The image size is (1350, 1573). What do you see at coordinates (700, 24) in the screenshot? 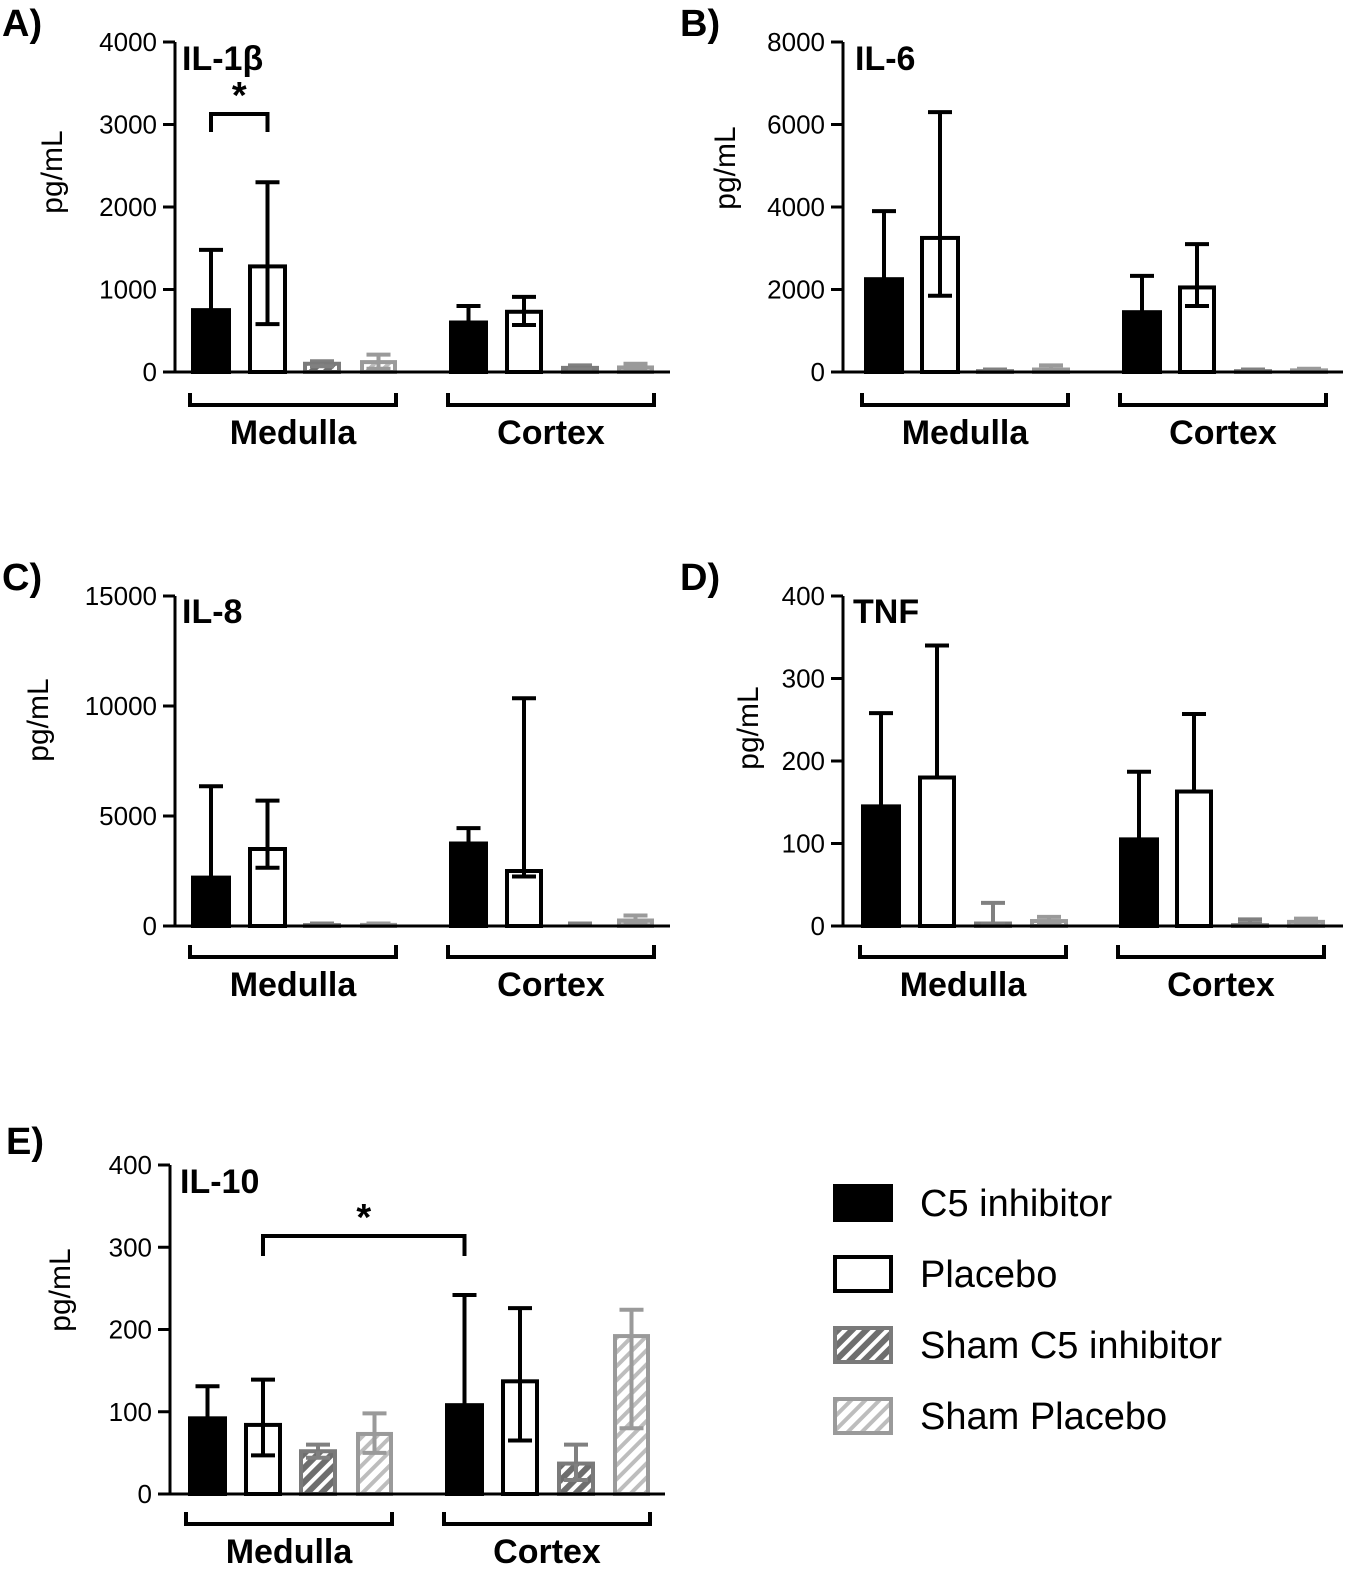
I see `panel-letter: B)` at bounding box center [700, 24].